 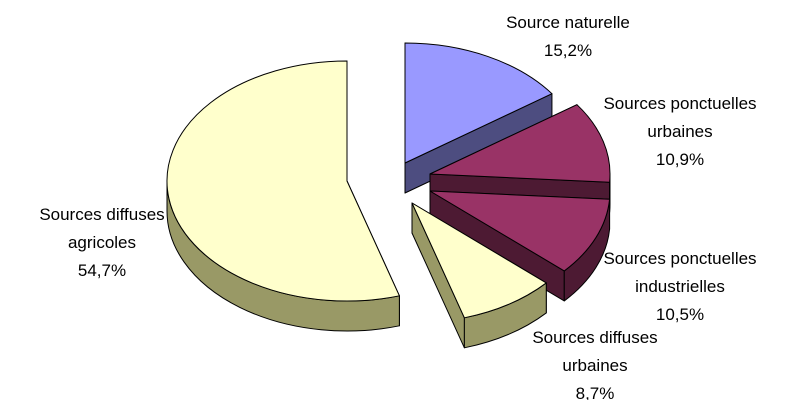 What do you see at coordinates (679, 258) in the screenshot?
I see `sources-ponctuelles-industrielles-name-line: Sources ponctuelles` at bounding box center [679, 258].